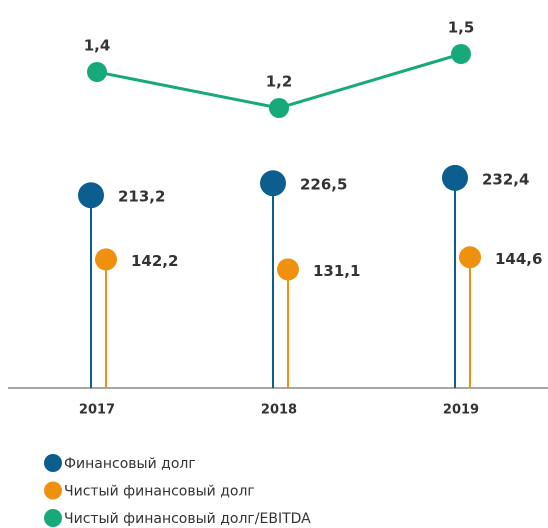  What do you see at coordinates (323, 185) in the screenshot?
I see `value-label: 226,5` at bounding box center [323, 185].